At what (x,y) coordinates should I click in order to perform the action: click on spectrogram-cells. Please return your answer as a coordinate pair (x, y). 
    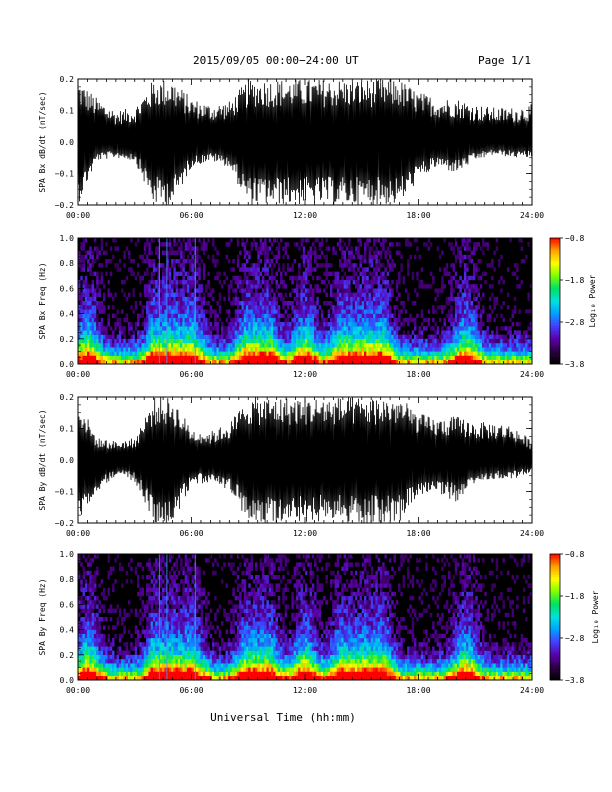
    Looking at the image, I should click on (305, 617).